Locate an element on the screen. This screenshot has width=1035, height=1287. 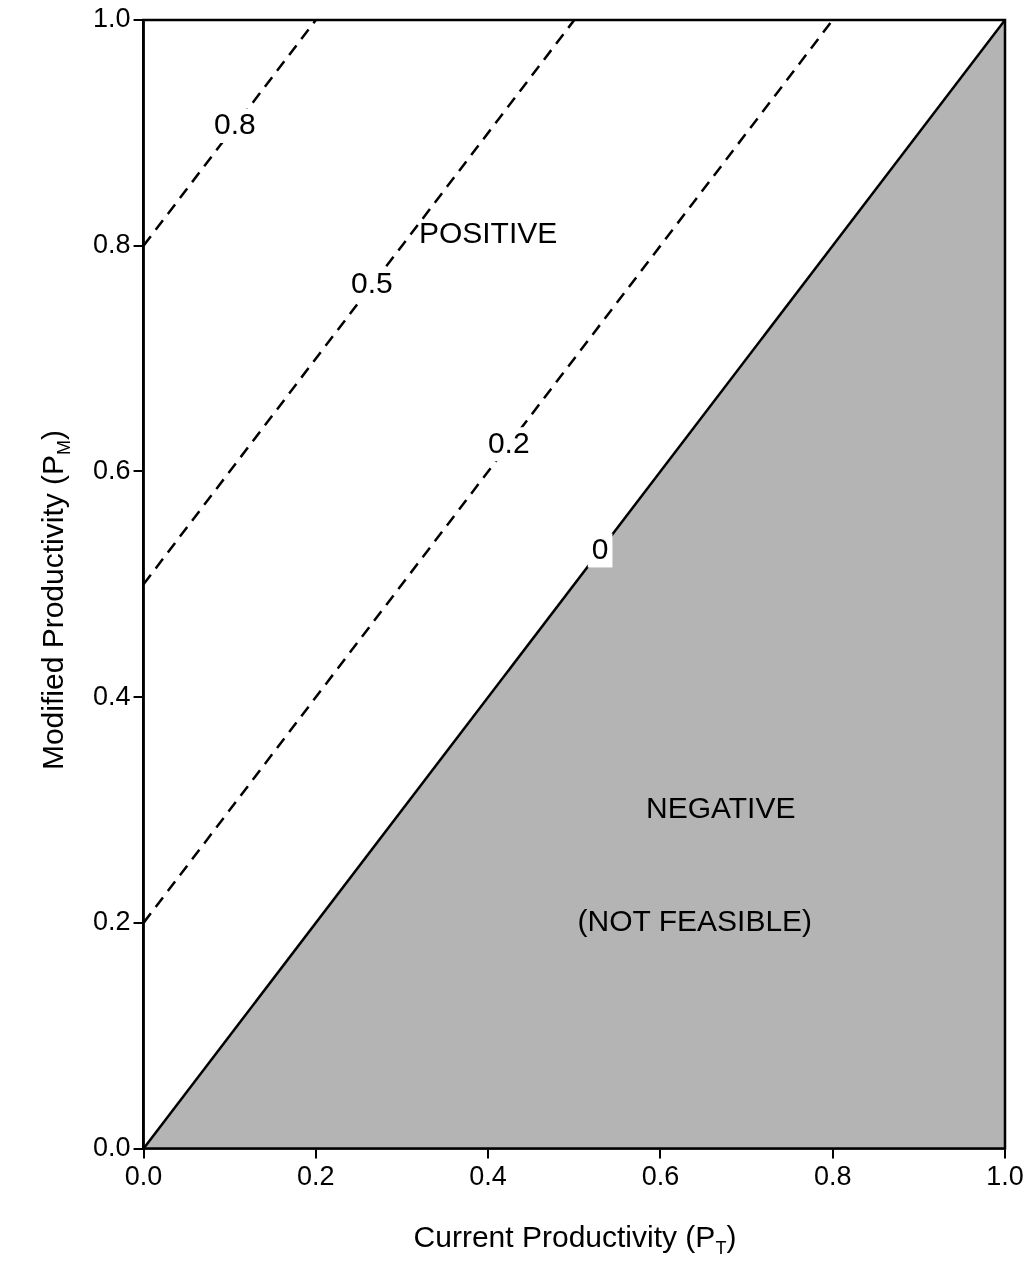
x-tick-label: 1.0 is located at coordinates (1005, 1176).